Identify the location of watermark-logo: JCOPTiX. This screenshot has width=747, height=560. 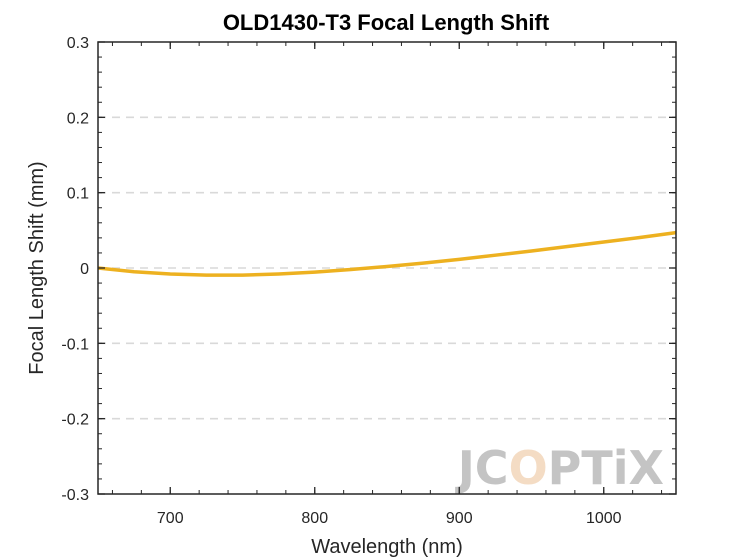
(559, 468).